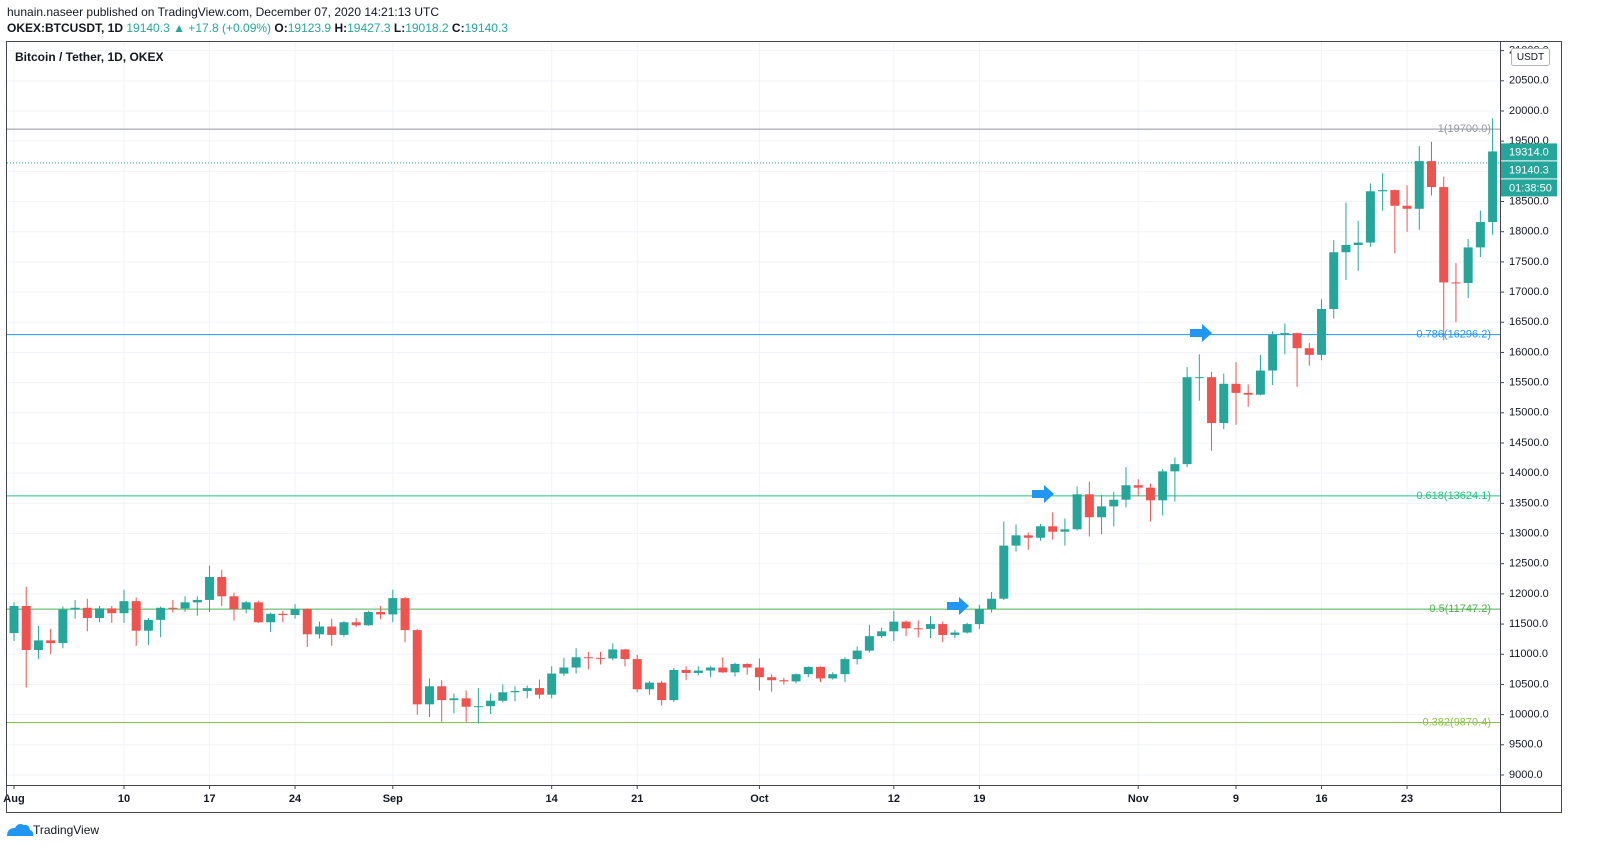 This screenshot has height=865, width=1600. What do you see at coordinates (295, 799) in the screenshot?
I see `x-tick-label: 24` at bounding box center [295, 799].